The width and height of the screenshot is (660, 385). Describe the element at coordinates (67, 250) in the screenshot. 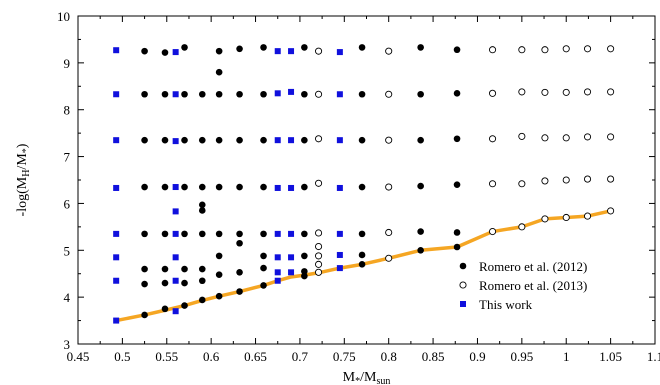

I see `y-tick-label: 5` at that location.